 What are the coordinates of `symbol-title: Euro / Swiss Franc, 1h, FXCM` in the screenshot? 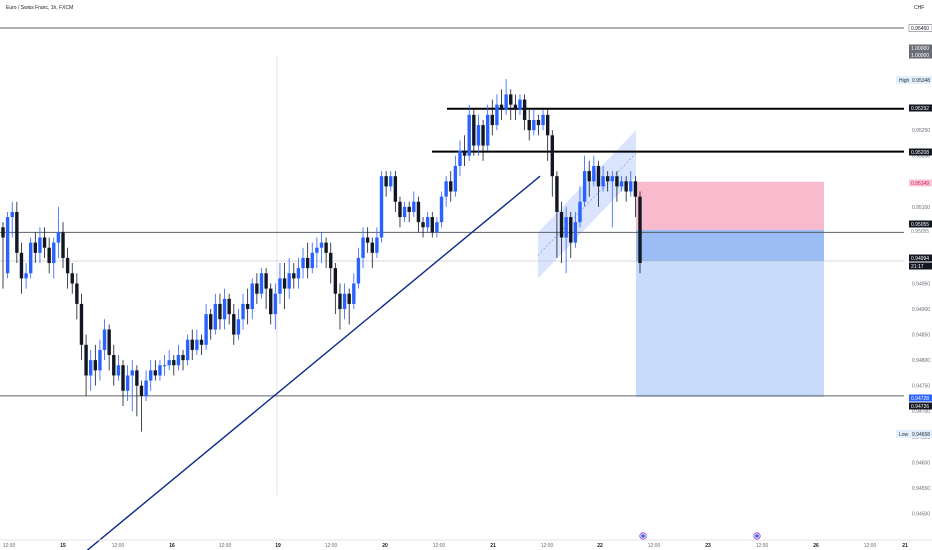 It's located at (39, 8).